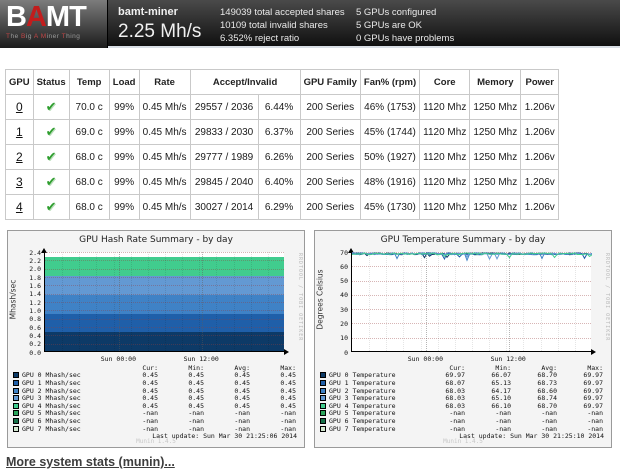 This screenshot has width=620, height=475. I want to click on legend-label: GPU 0 Mhash/sec, so click(51, 375).